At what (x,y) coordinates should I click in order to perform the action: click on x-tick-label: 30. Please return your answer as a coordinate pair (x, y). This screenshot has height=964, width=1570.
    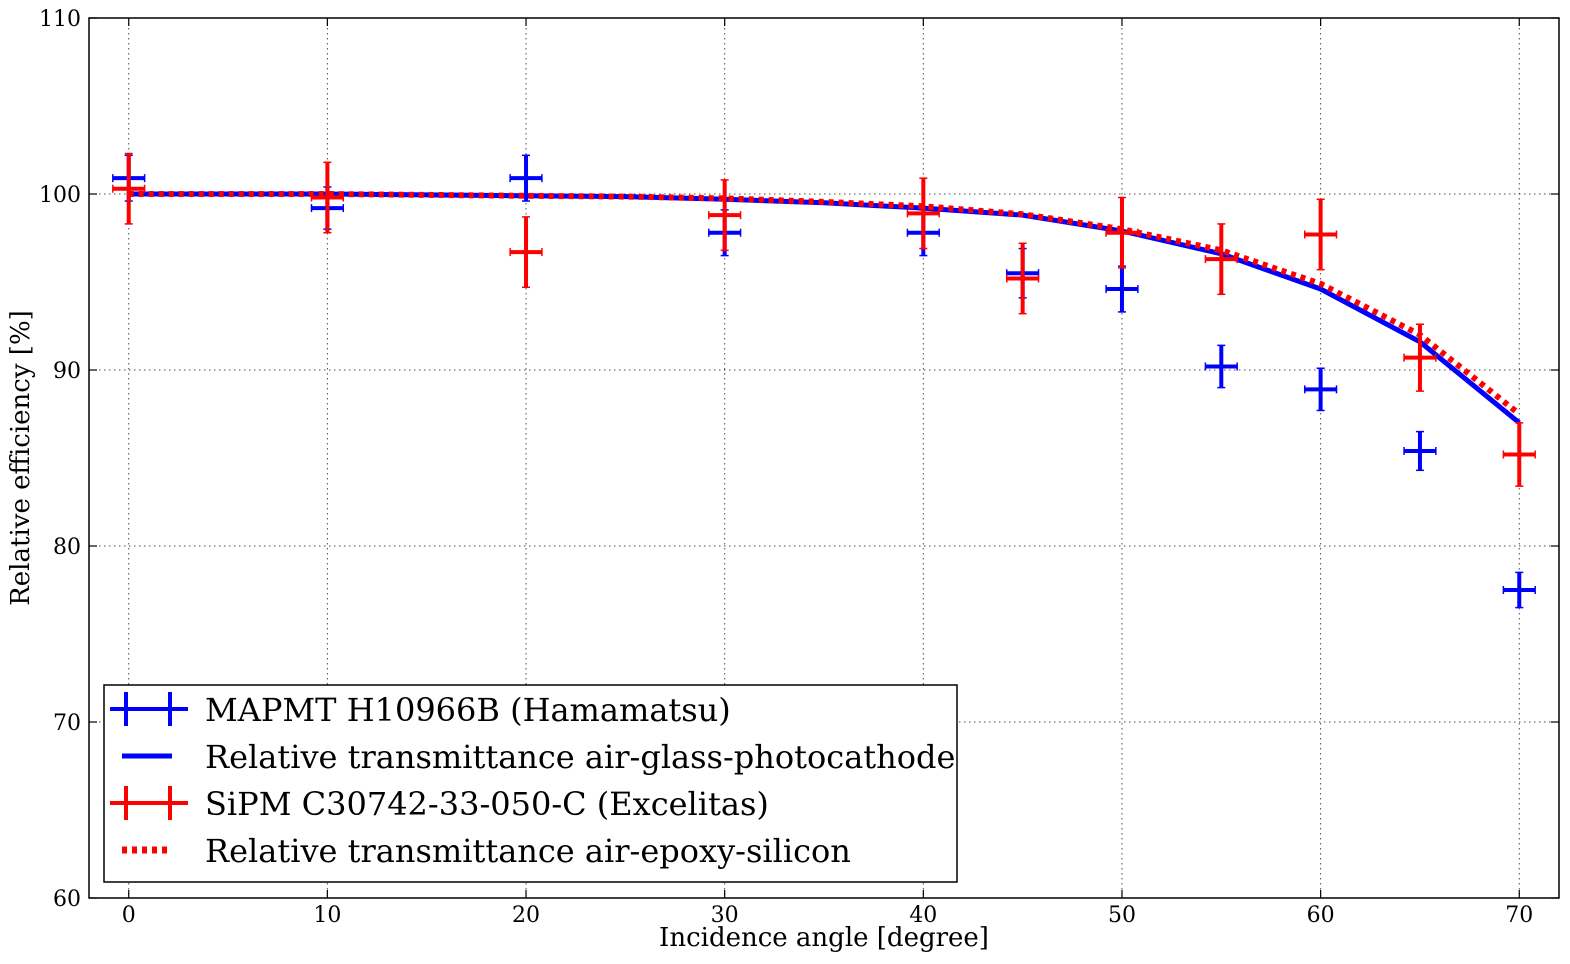
    Looking at the image, I should click on (725, 915).